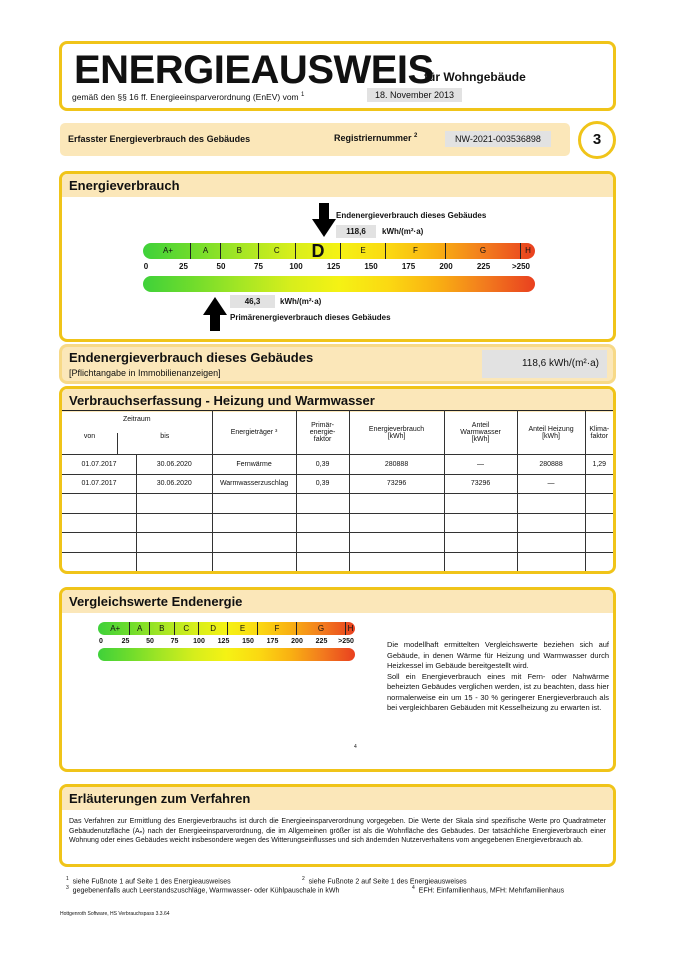 The height and width of the screenshot is (960, 680). I want to click on from-header: von, so click(90, 444).